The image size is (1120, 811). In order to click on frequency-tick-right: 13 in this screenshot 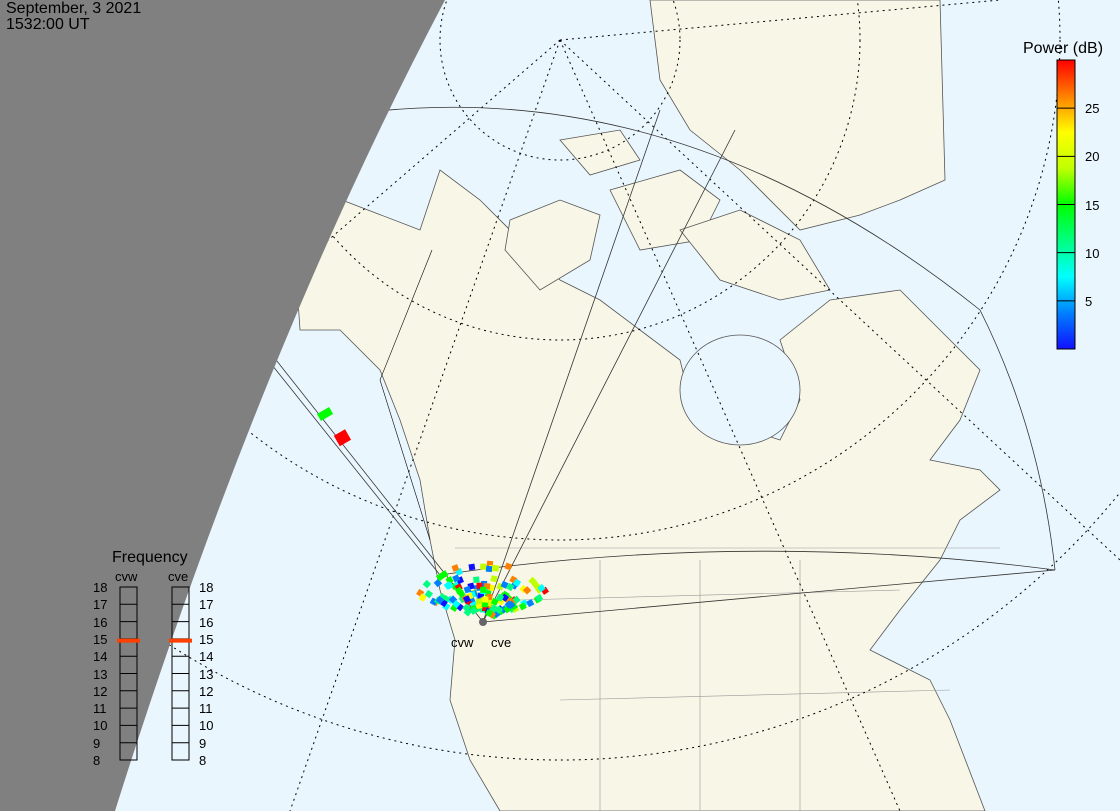, I will do `click(206, 674)`.